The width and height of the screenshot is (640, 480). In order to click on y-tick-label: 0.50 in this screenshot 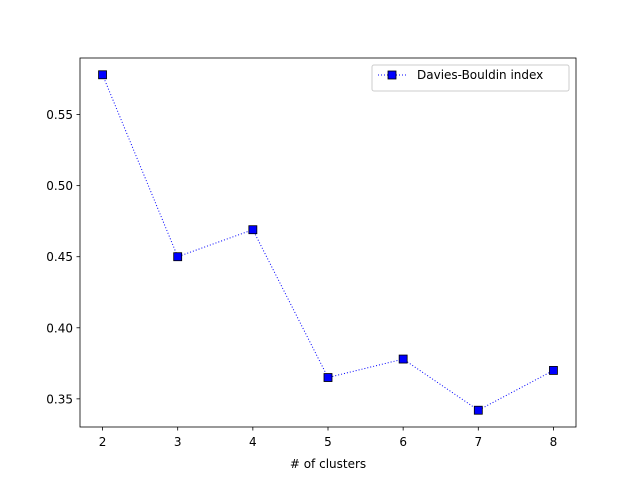, I will do `click(59, 186)`.